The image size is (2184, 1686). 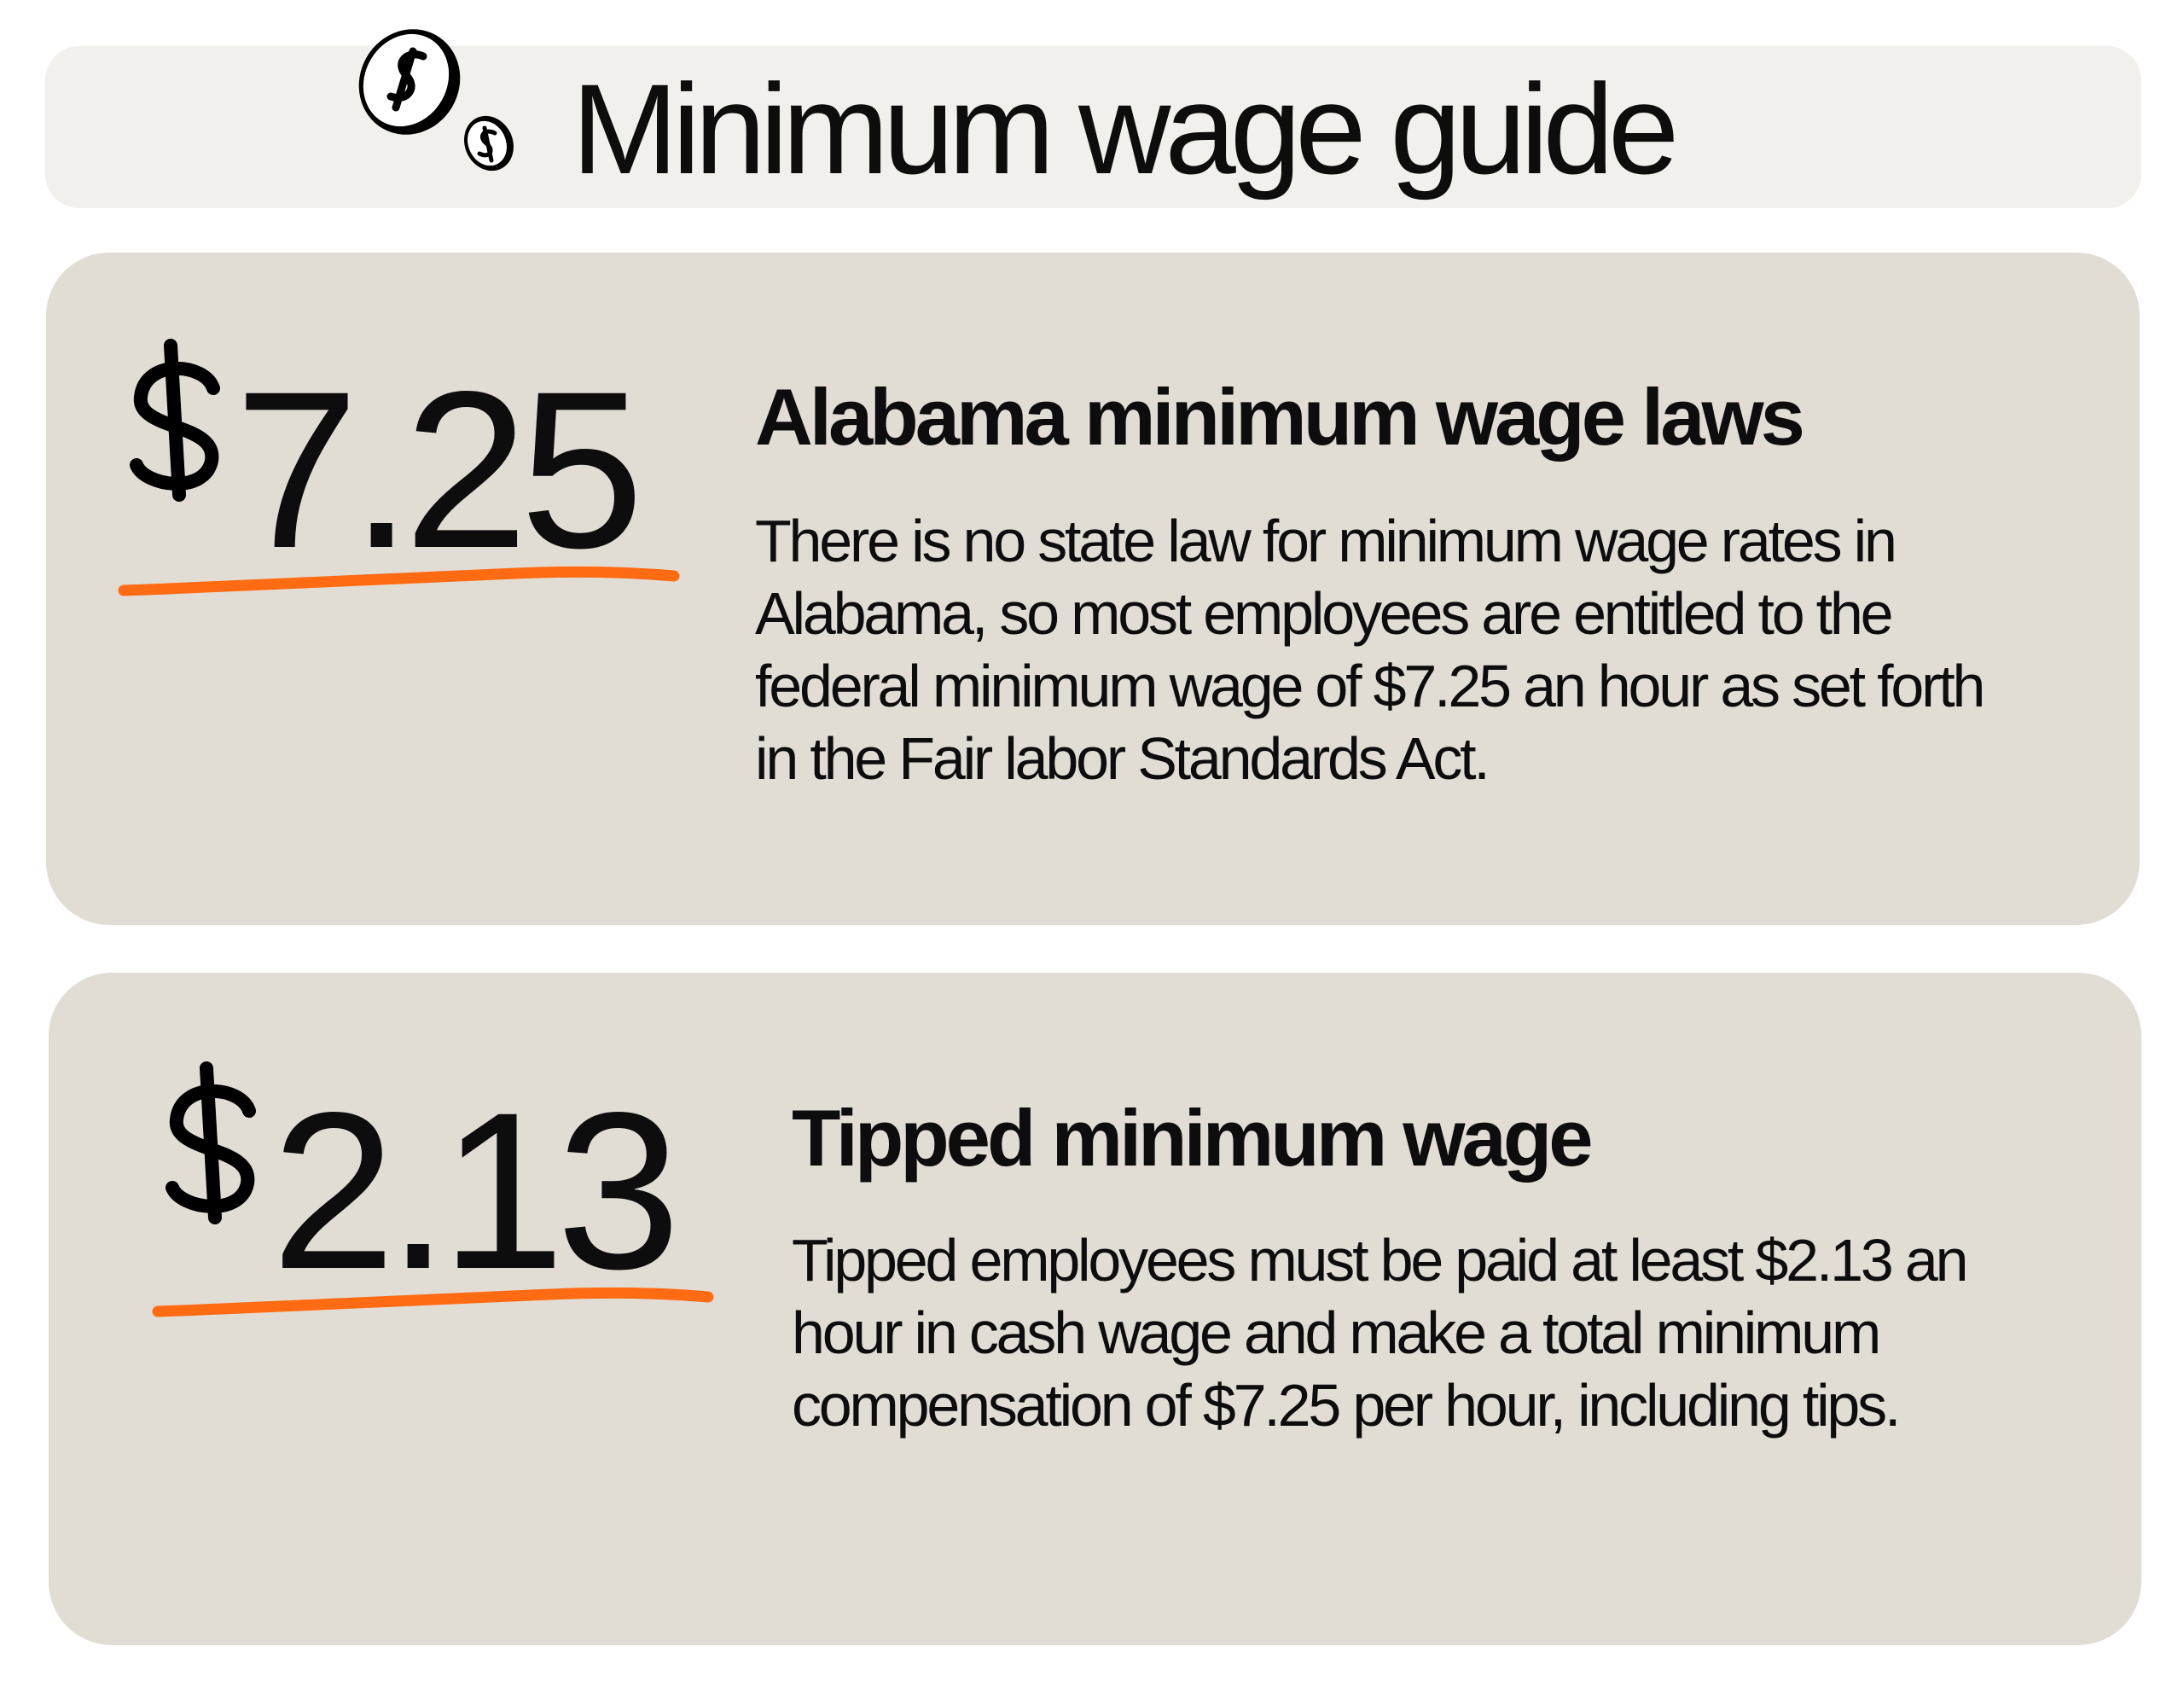 I want to click on wage-amount: 2.13, so click(x=476, y=1191).